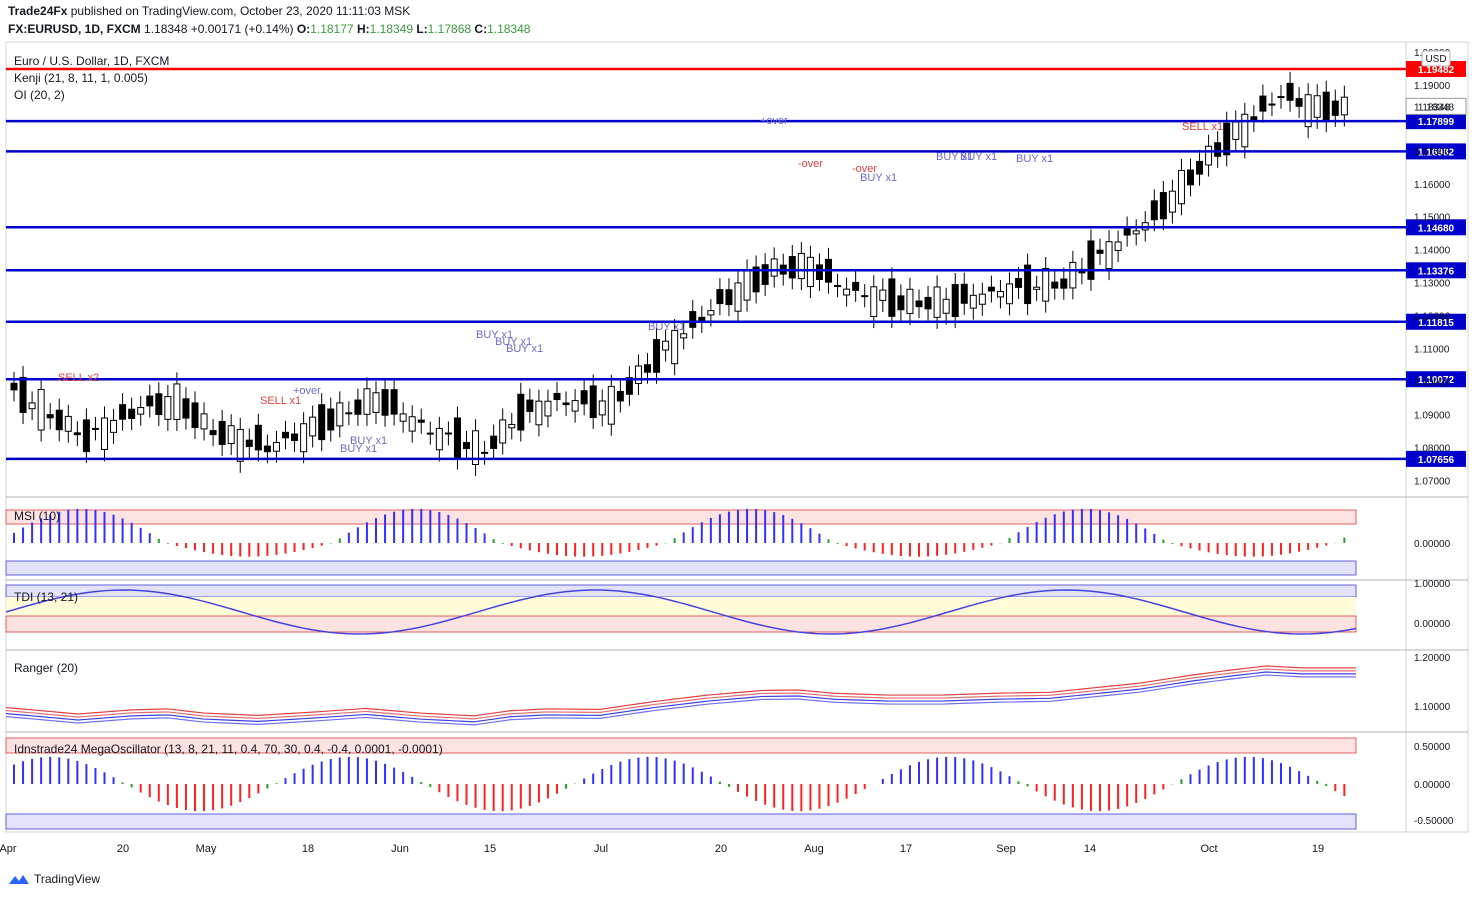 This screenshot has width=1475, height=898. I want to click on time-tick-label: Aug, so click(814, 849).